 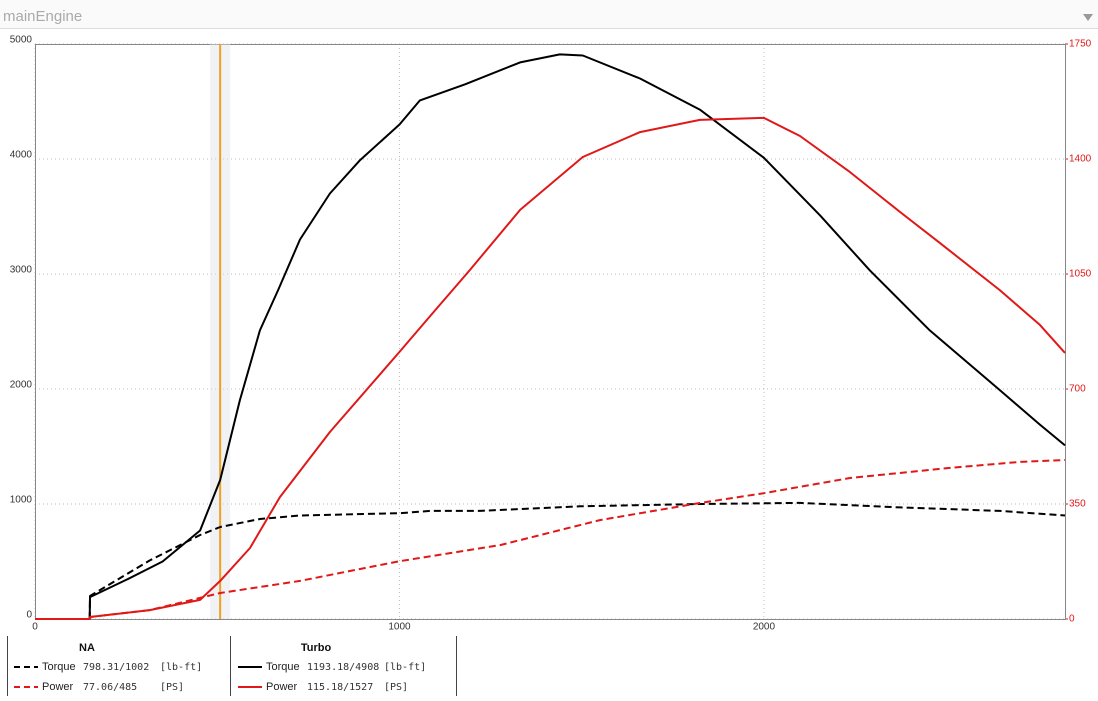 What do you see at coordinates (340, 687) in the screenshot?
I see `legend-readout: 115.18/1527` at bounding box center [340, 687].